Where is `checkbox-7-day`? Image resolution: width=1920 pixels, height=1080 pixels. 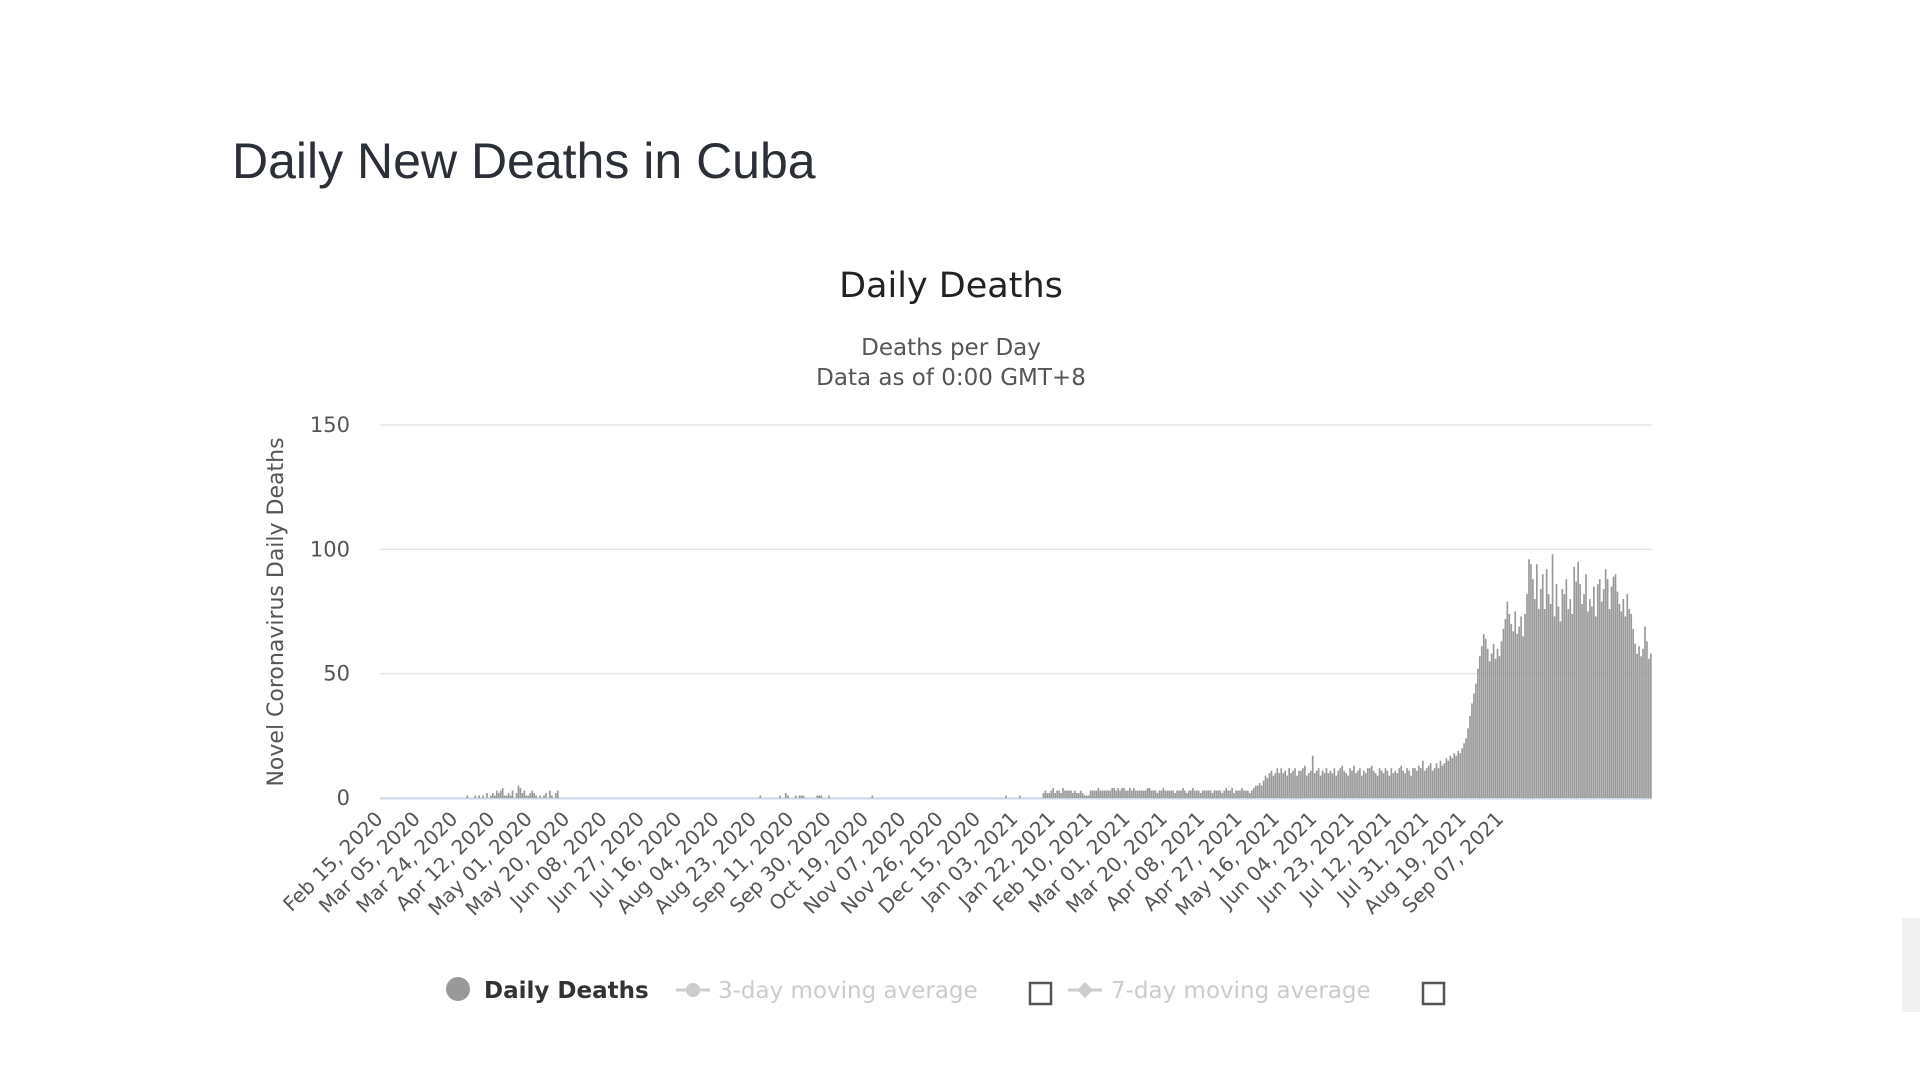
checkbox-7-day is located at coordinates (1433, 993).